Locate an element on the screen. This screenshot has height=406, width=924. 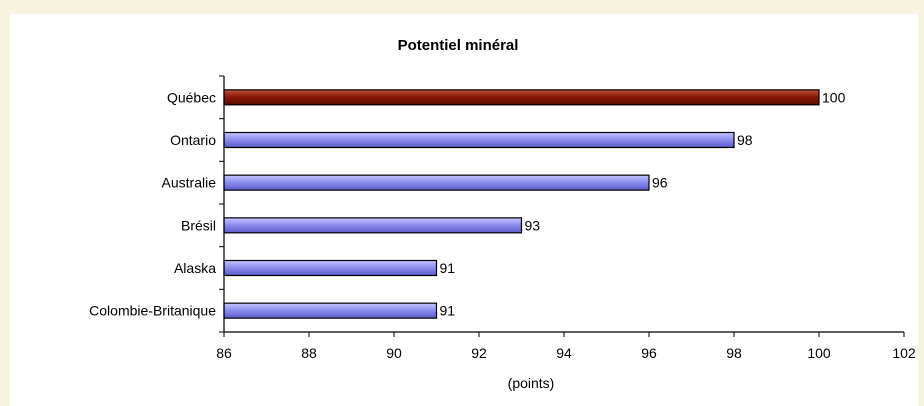
value-label-0: 100 is located at coordinates (834, 97).